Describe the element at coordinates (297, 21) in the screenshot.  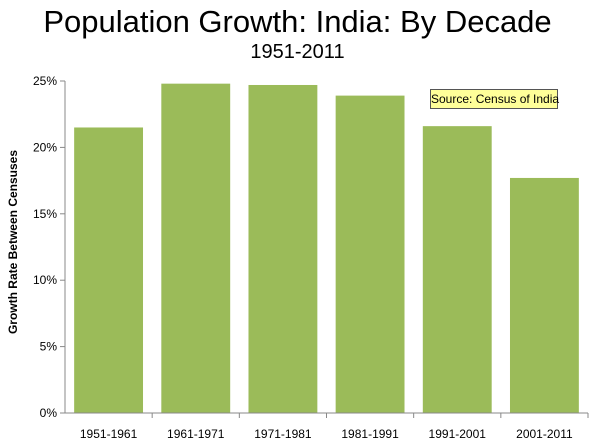
I see `chart-title: Population Growth: India: By Decade` at that location.